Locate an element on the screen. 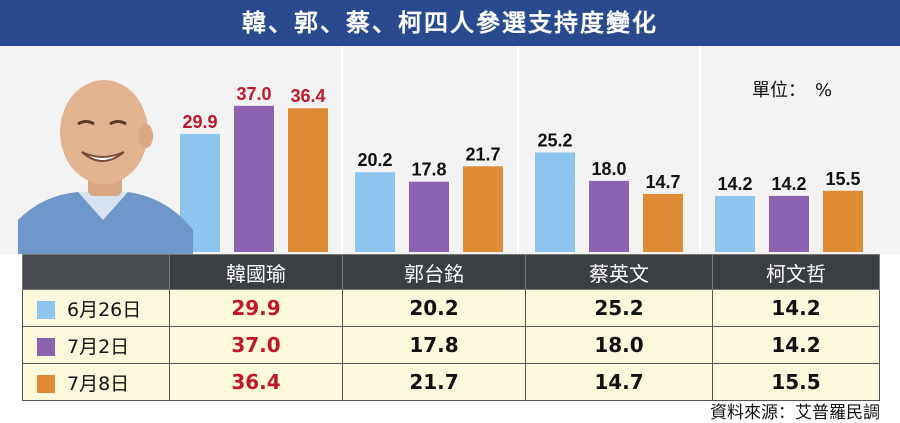 Image resolution: width=900 pixels, height=423 pixels. person-photo is located at coordinates (105, 167).